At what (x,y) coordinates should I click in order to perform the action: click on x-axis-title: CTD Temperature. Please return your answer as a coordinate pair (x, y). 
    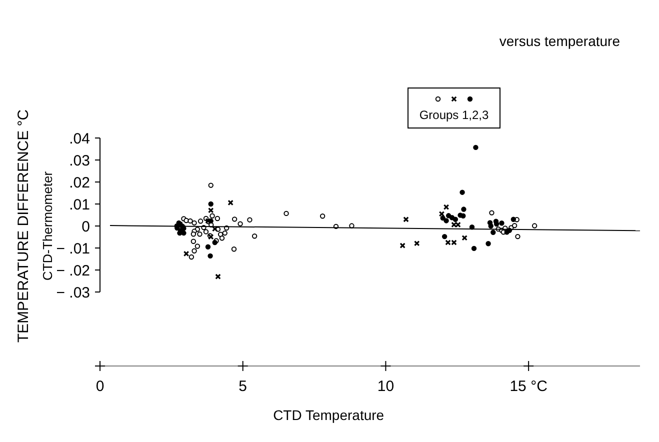
    Looking at the image, I should click on (328, 415).